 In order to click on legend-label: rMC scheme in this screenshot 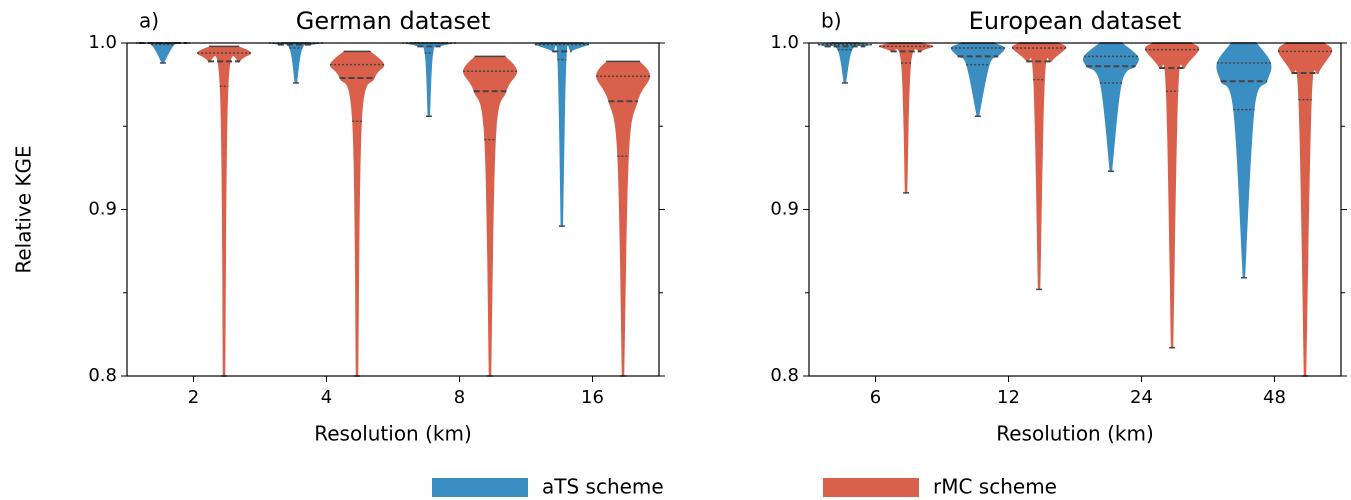, I will do `click(995, 487)`.